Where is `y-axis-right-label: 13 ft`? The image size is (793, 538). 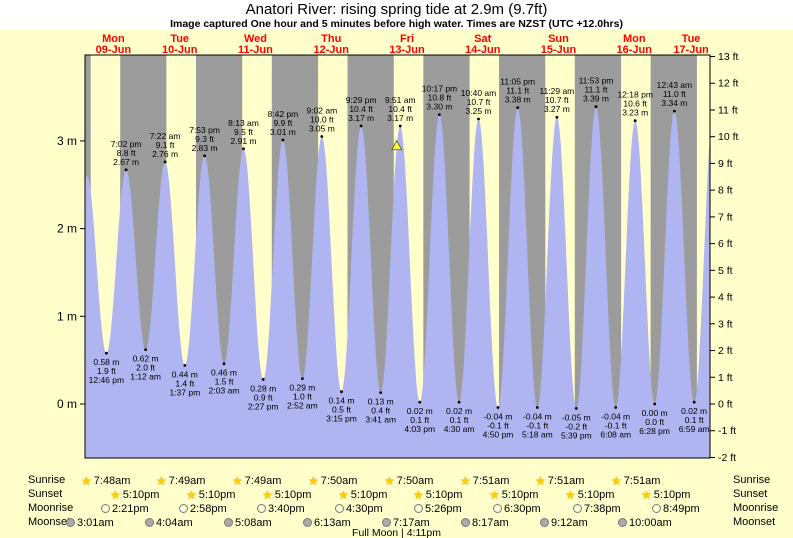
y-axis-right-label: 13 ft is located at coordinates (728, 57).